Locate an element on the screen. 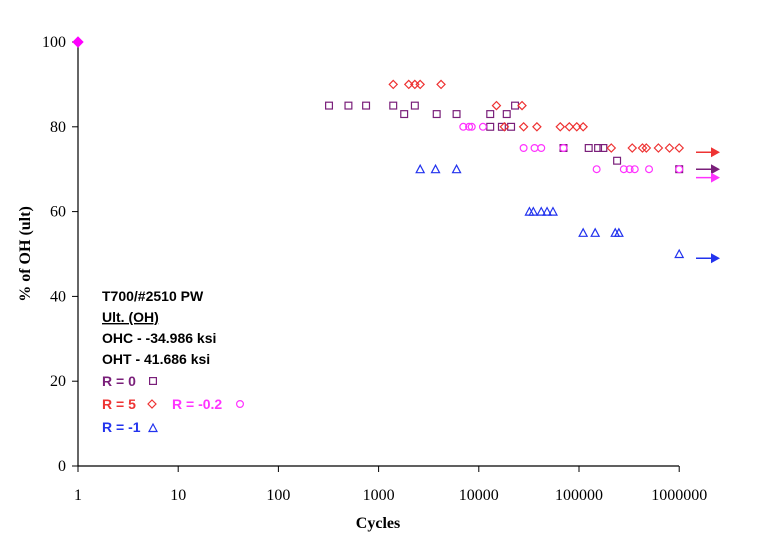  x-axis-title: Cycles is located at coordinates (378, 523).